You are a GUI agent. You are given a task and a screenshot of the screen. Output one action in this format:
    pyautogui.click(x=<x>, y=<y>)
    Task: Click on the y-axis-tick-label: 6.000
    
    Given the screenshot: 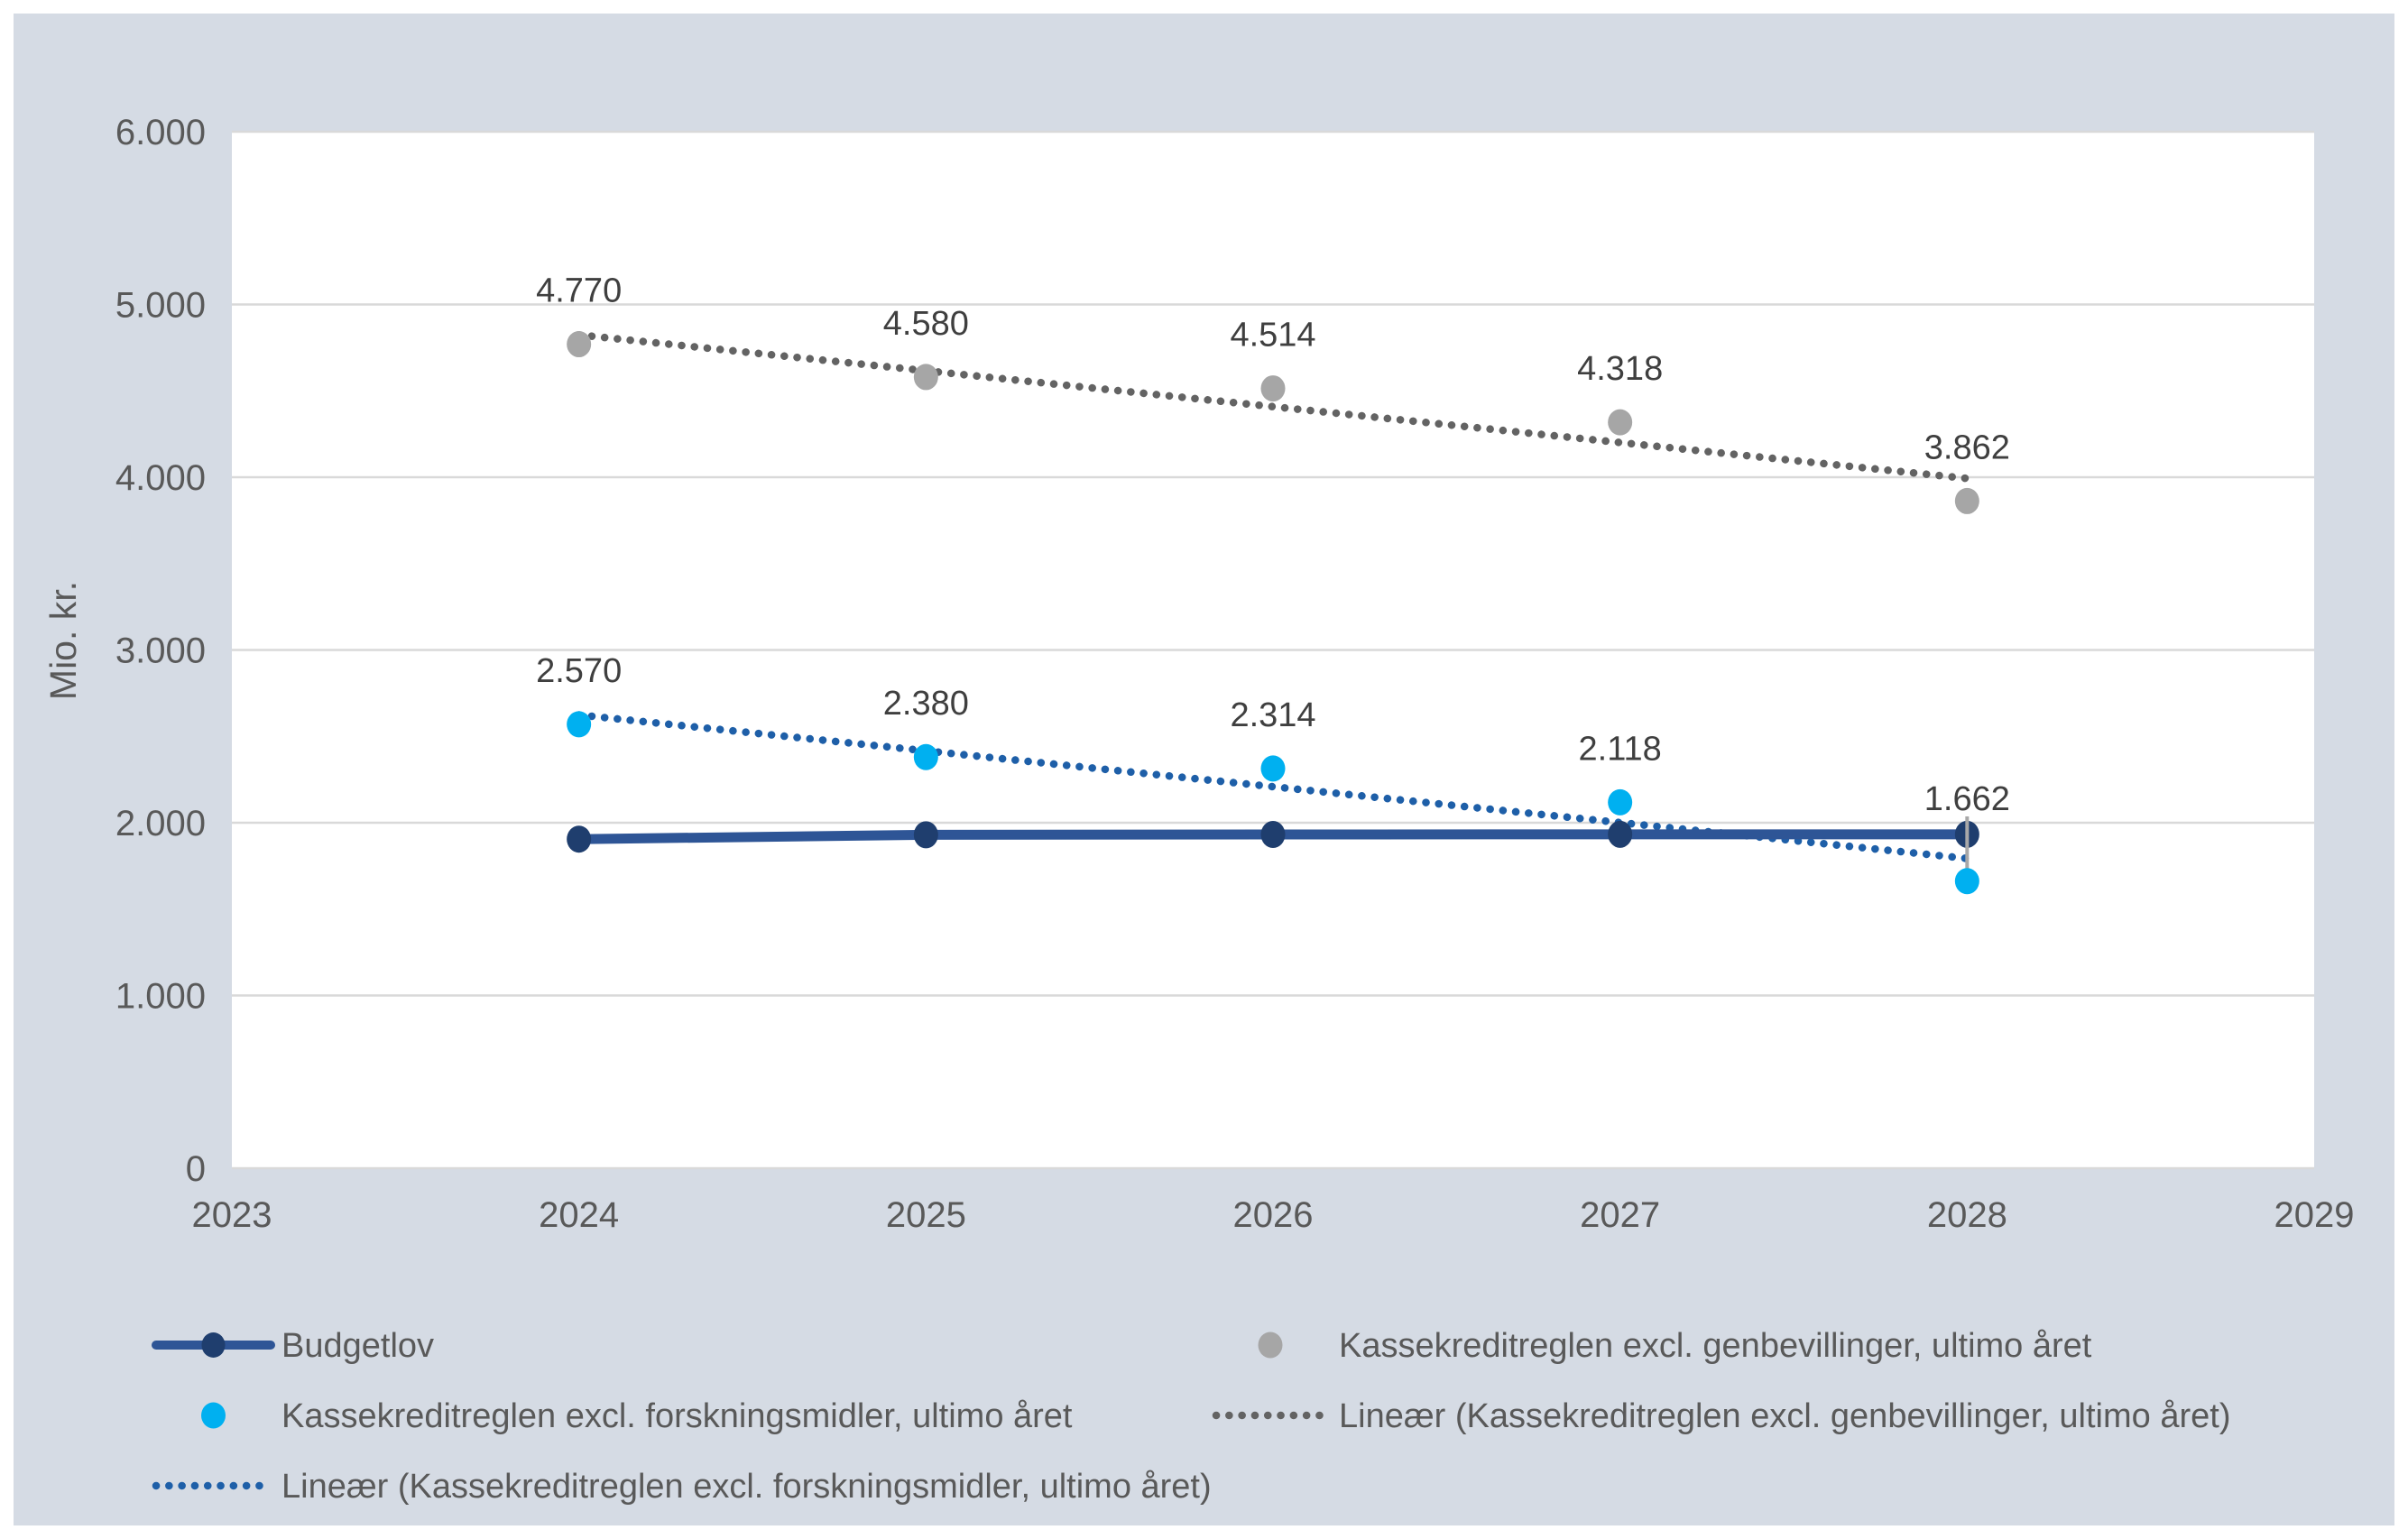 What is the action you would take?
    pyautogui.click(x=160, y=132)
    